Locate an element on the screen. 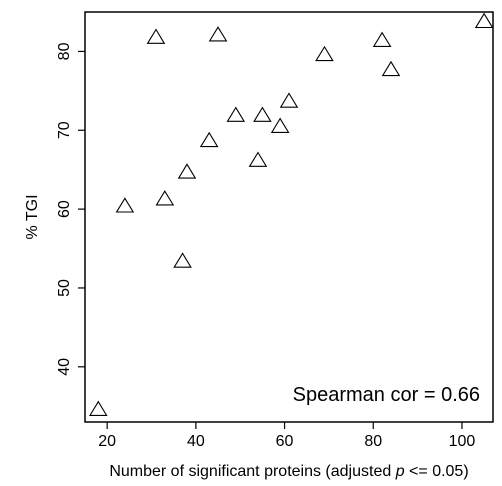 This screenshot has width=502, height=486. spearman-annotation: Spearman cor = 0.66 is located at coordinates (386, 395).